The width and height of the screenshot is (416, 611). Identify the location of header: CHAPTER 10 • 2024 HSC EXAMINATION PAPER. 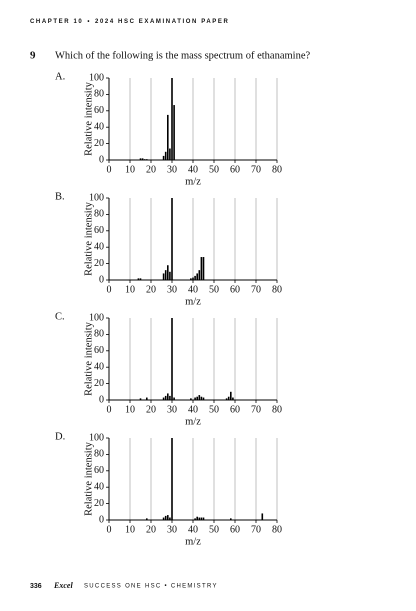
(129, 22).